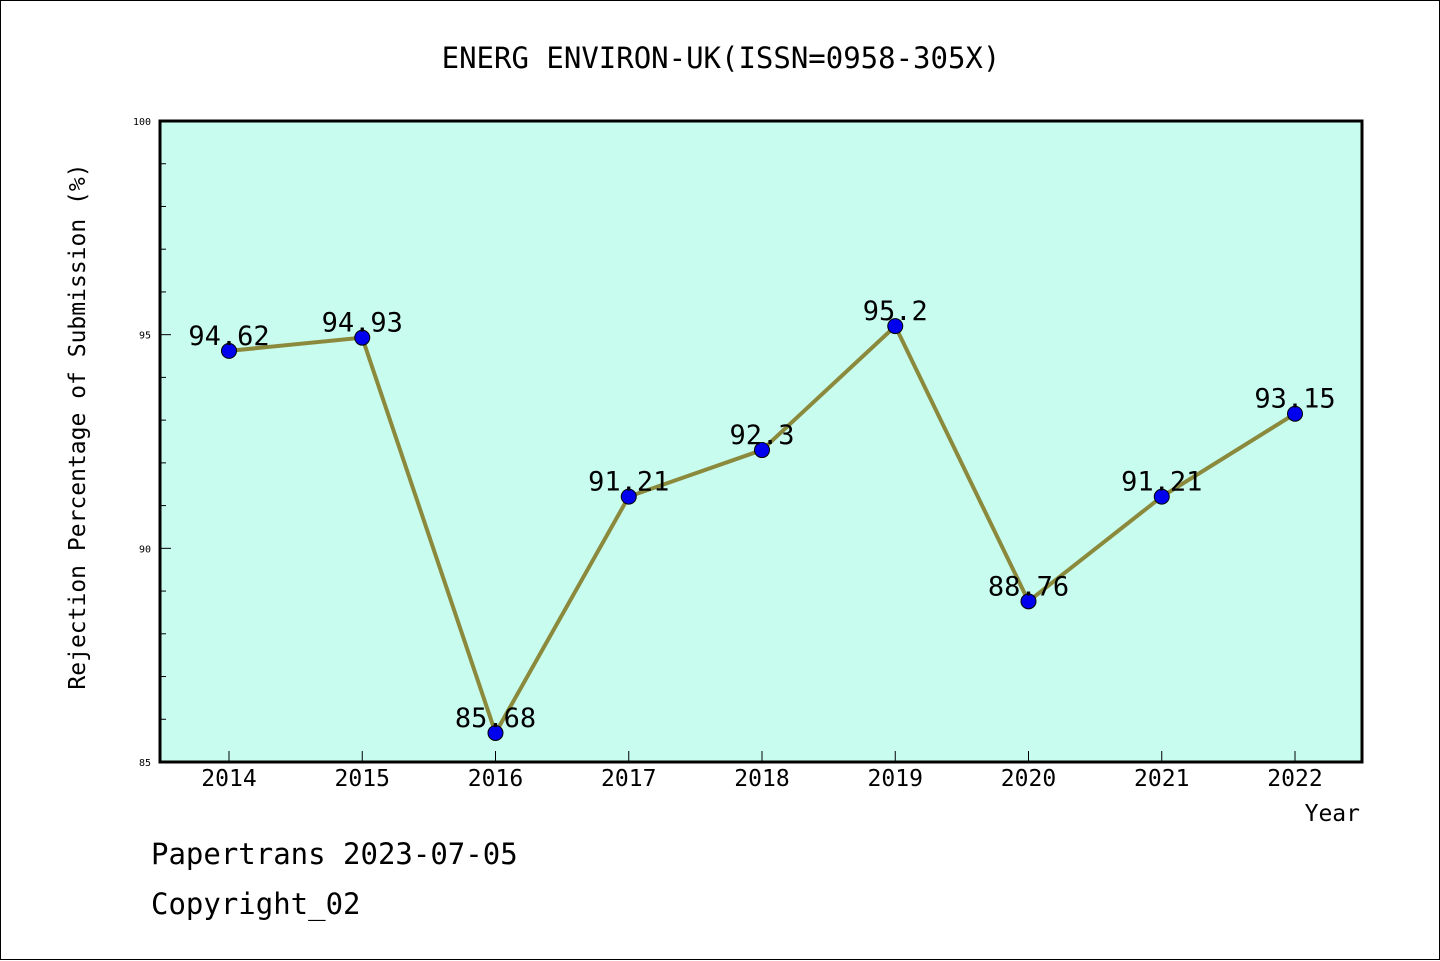  What do you see at coordinates (1028, 586) in the screenshot?
I see `data-label: 88.76` at bounding box center [1028, 586].